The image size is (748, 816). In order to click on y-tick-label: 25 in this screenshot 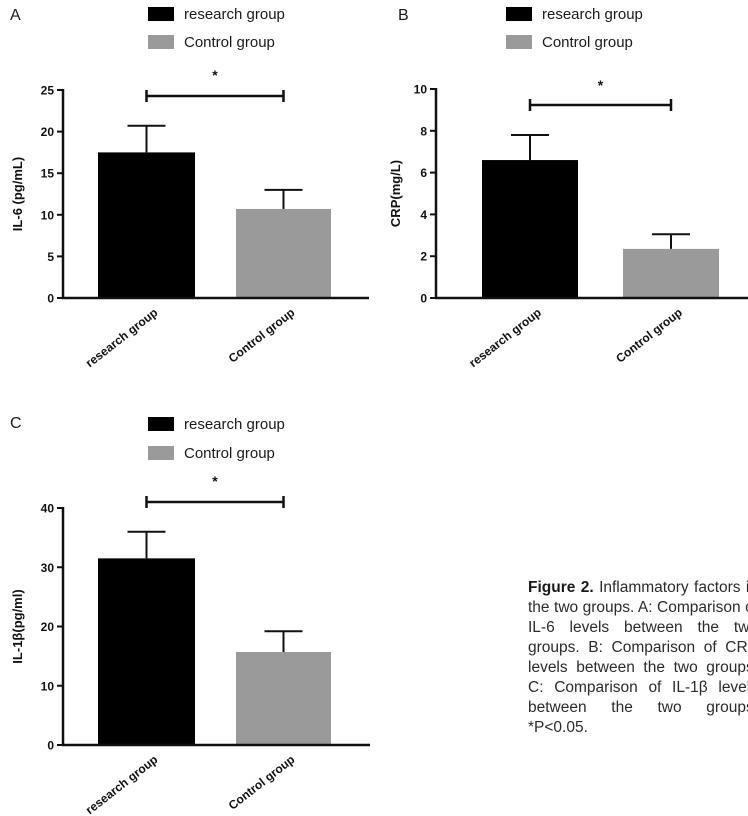, I will do `click(48, 91)`.